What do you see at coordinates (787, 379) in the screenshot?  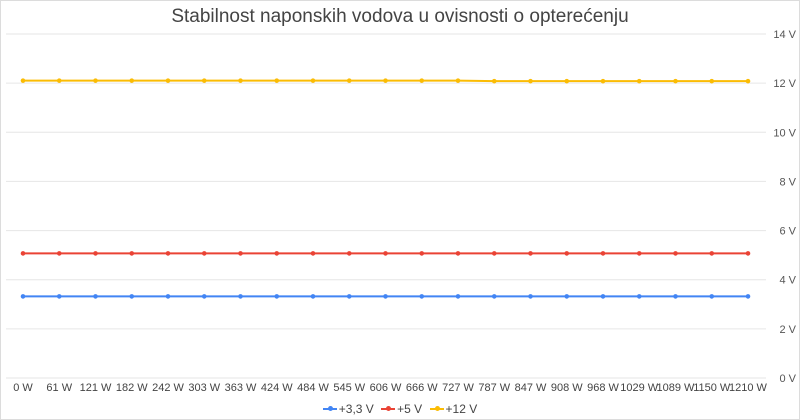 I see `y-tick-label: 0 V` at bounding box center [787, 379].